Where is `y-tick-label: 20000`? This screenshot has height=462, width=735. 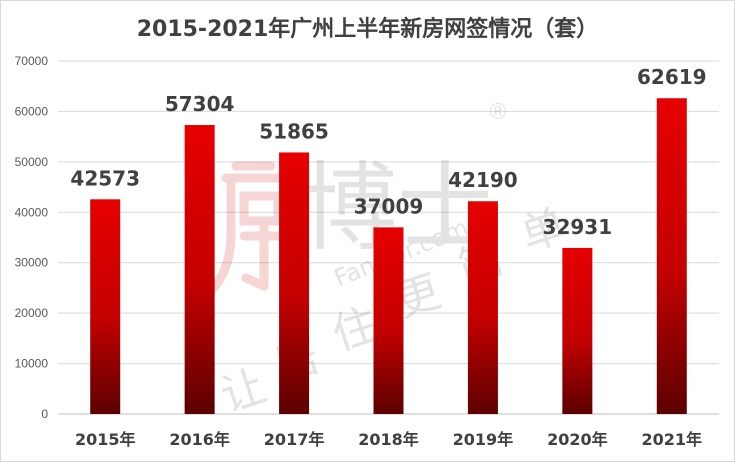 y-tick-label: 20000 is located at coordinates (32, 313).